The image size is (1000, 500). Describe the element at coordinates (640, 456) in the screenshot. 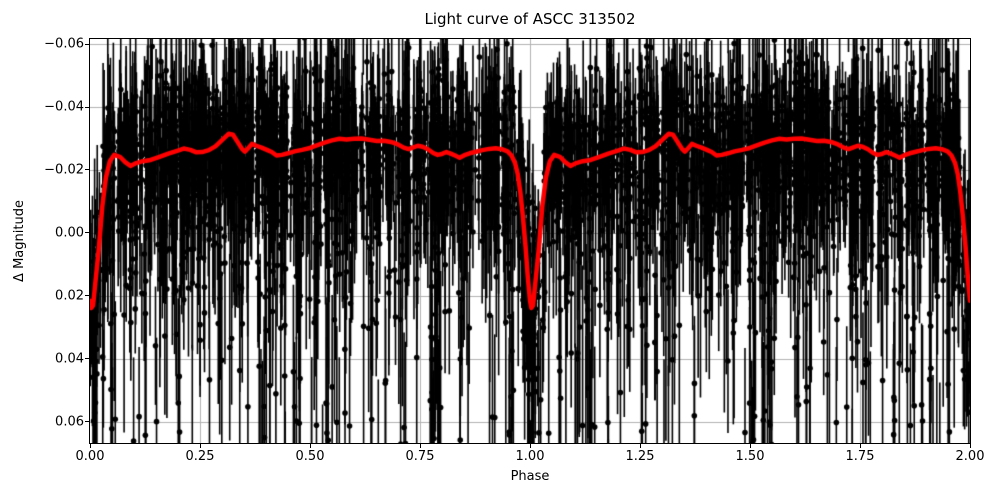

I see `x-tick-label: 1.25` at that location.